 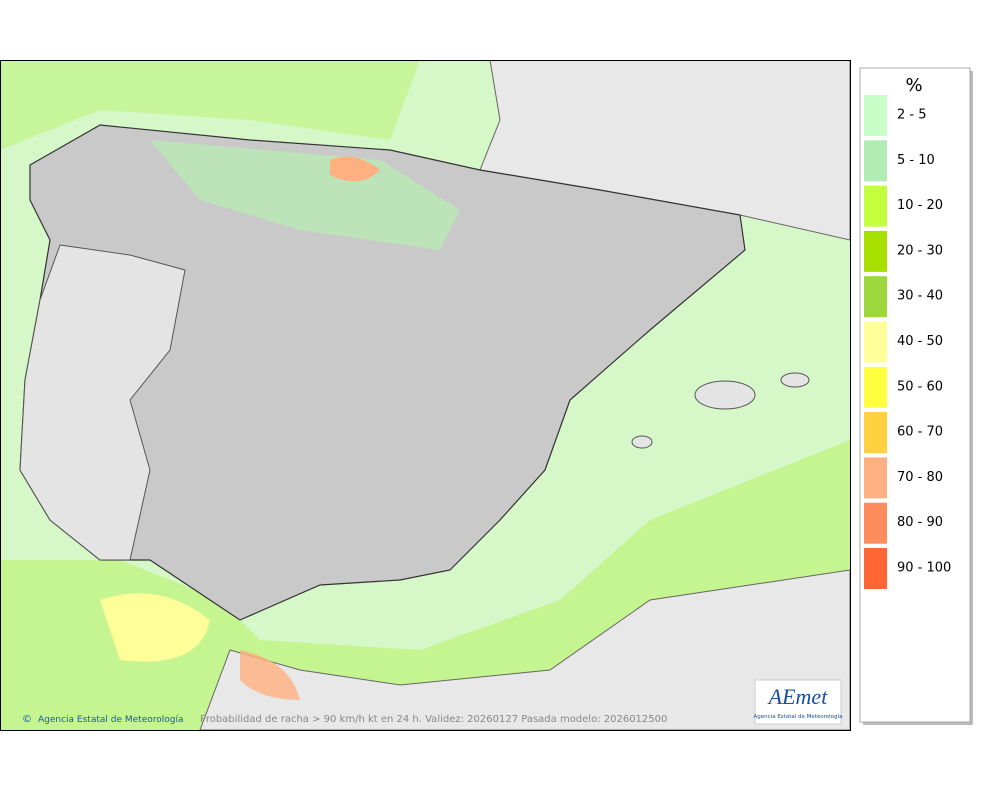 I want to click on logo-name: AEmet, so click(x=798, y=696).